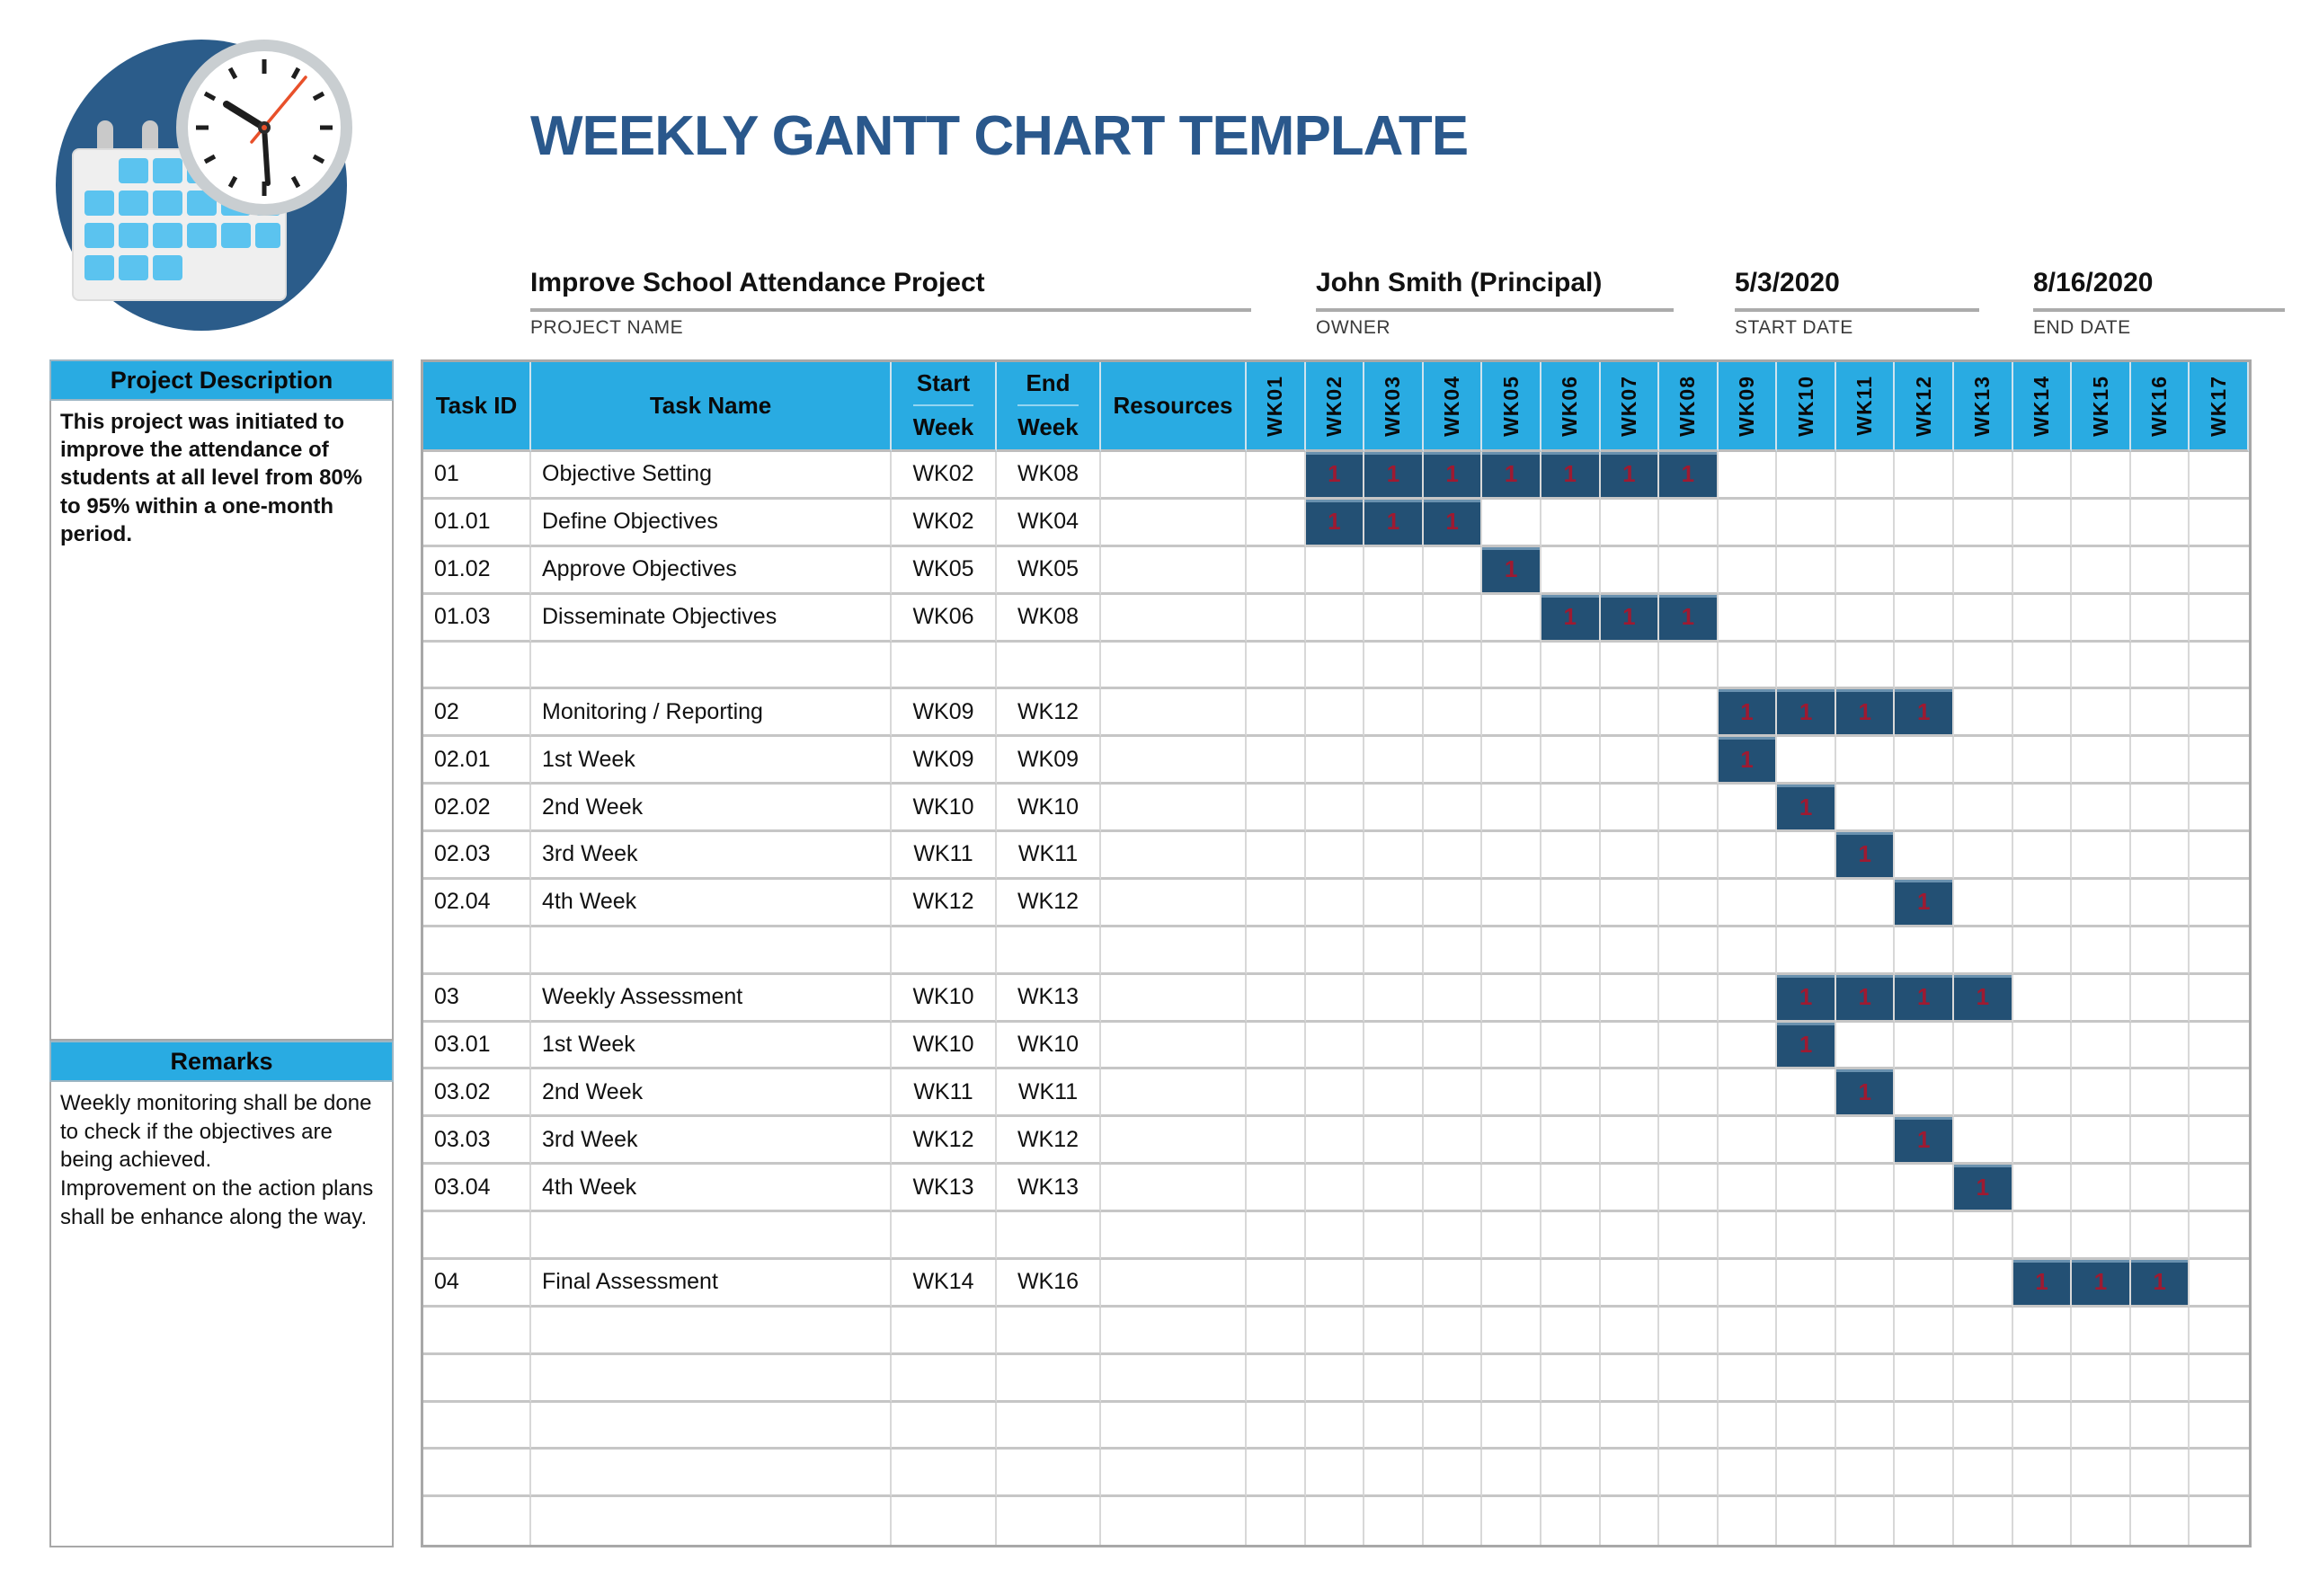  Describe the element at coordinates (711, 1236) in the screenshot. I see `task-name-cell` at that location.